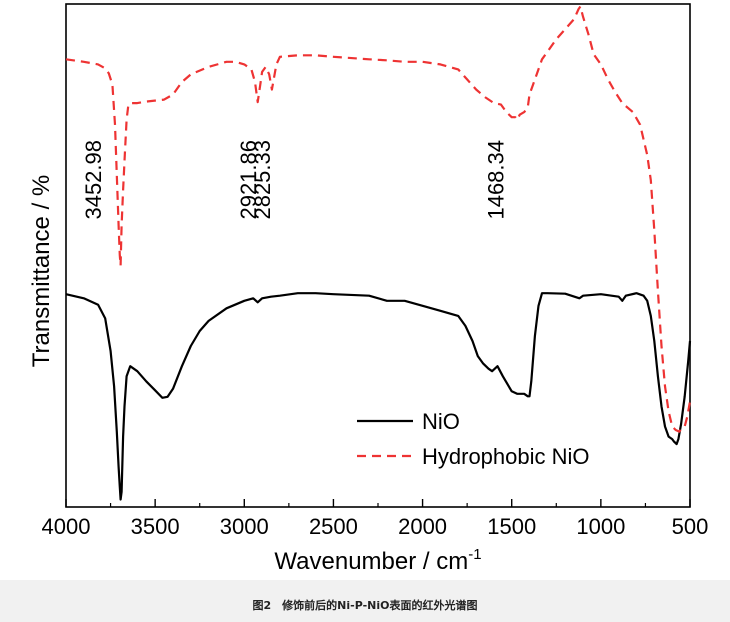 This screenshot has height=622, width=730. Describe the element at coordinates (93, 180) in the screenshot. I see `peak-annotation: 3452.98` at that location.